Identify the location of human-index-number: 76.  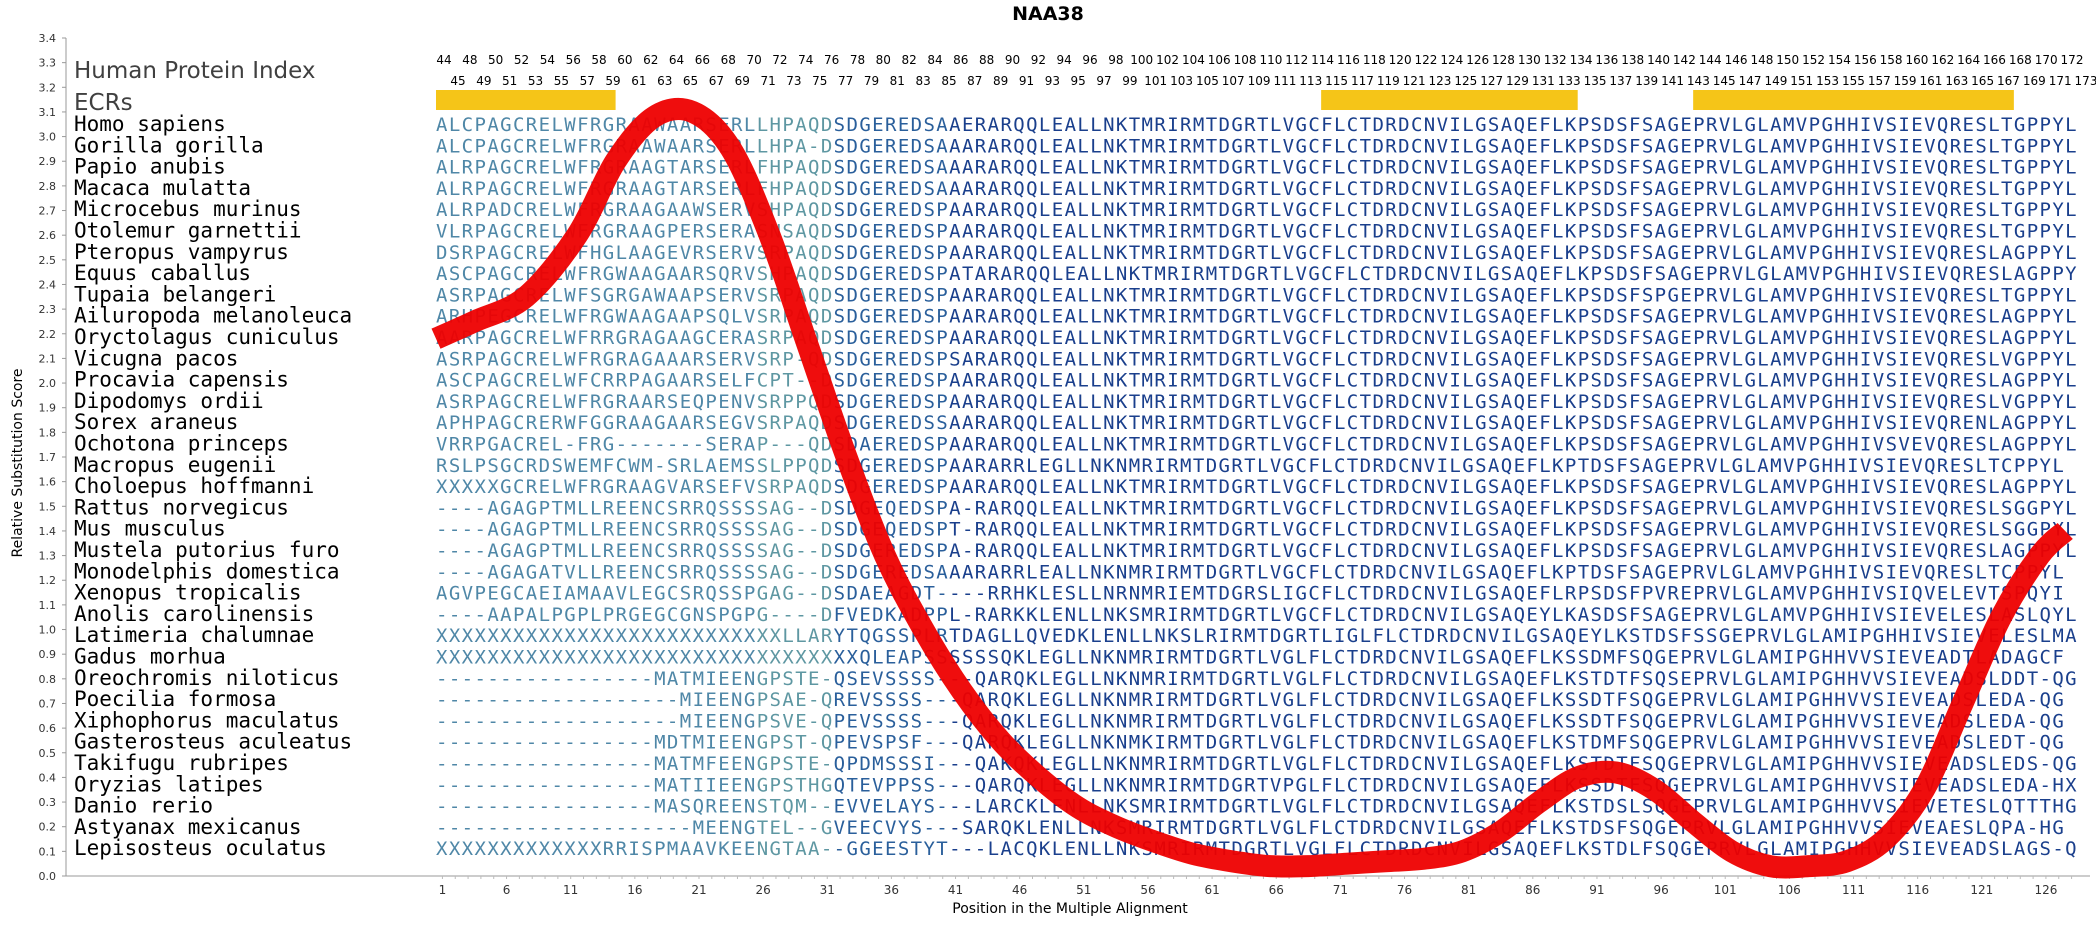
(831, 60).